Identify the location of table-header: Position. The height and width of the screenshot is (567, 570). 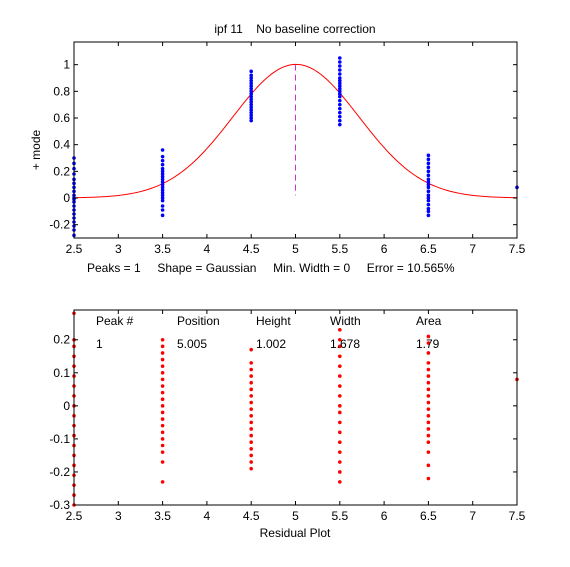
(198, 321).